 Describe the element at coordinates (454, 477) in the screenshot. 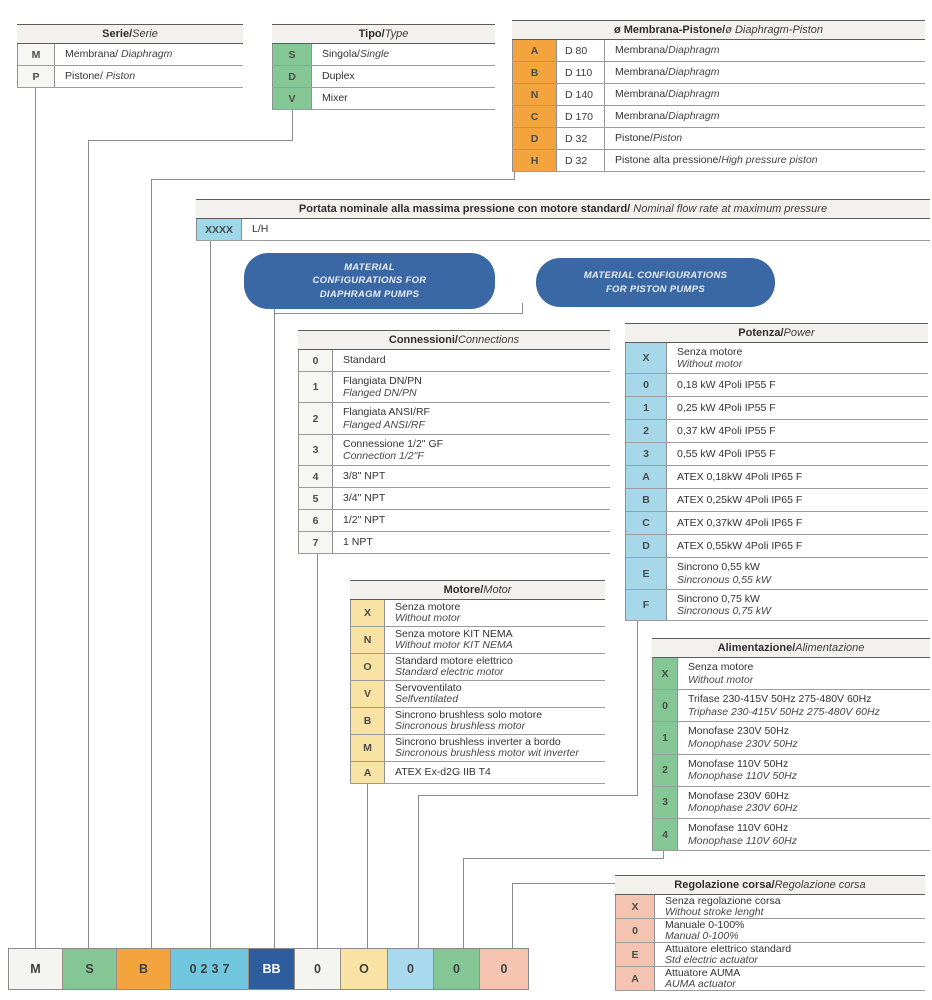

I see `table-row: 4 3/8" NPT` at that location.